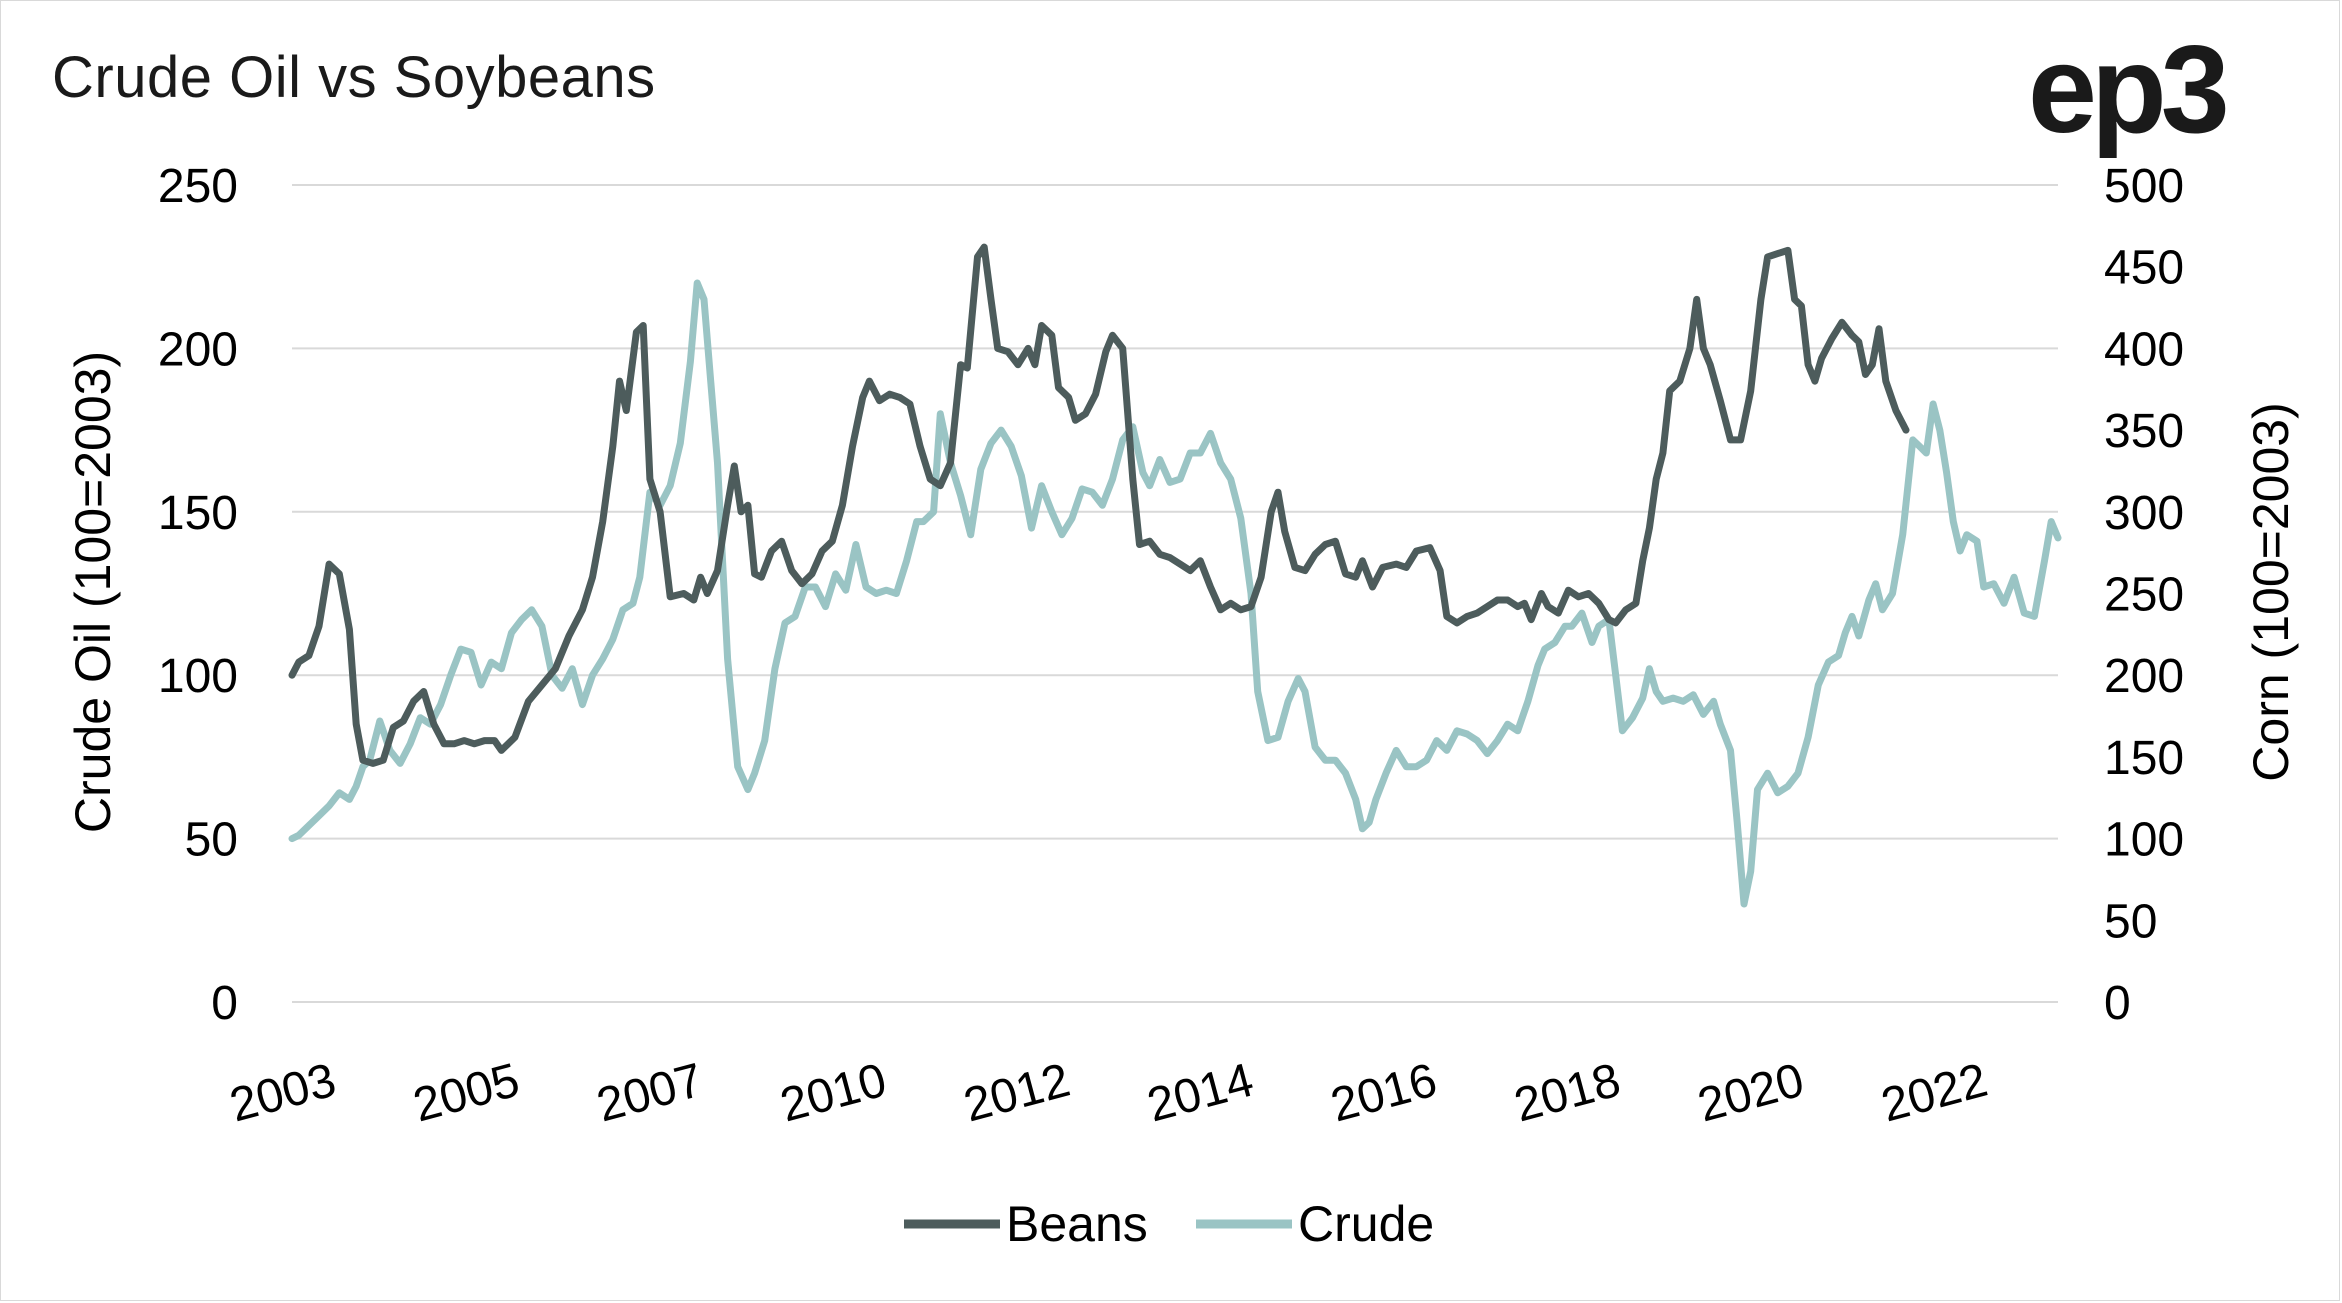  I want to click on y-right-tick-label: 200, so click(2144, 676).